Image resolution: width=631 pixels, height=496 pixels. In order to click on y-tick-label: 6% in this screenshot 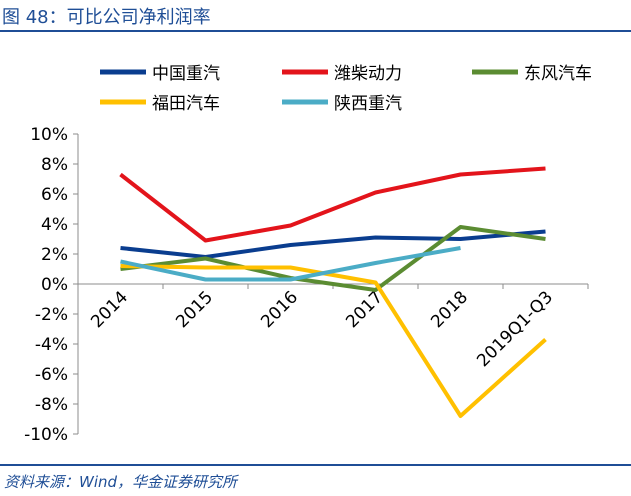, I will do `click(54, 195)`.